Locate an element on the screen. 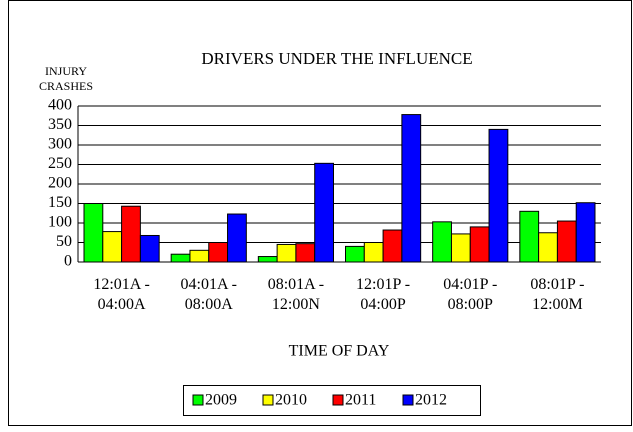 The image size is (633, 432). y-tick-label: 0 is located at coordinates (68, 261).